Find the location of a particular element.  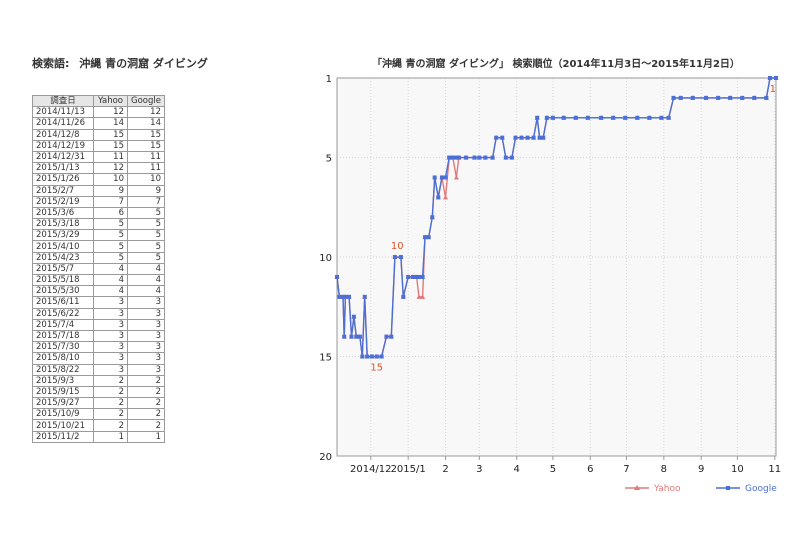

cell-google: 14 is located at coordinates (146, 123).